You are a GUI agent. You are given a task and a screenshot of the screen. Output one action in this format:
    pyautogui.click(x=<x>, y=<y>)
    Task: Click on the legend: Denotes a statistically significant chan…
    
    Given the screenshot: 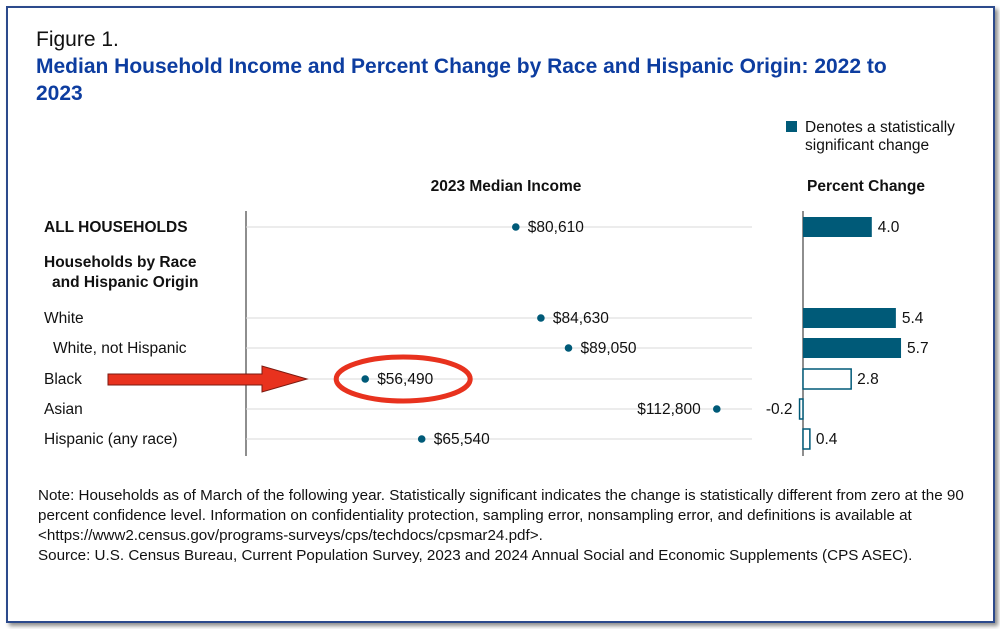 What is the action you would take?
    pyautogui.click(x=870, y=136)
    